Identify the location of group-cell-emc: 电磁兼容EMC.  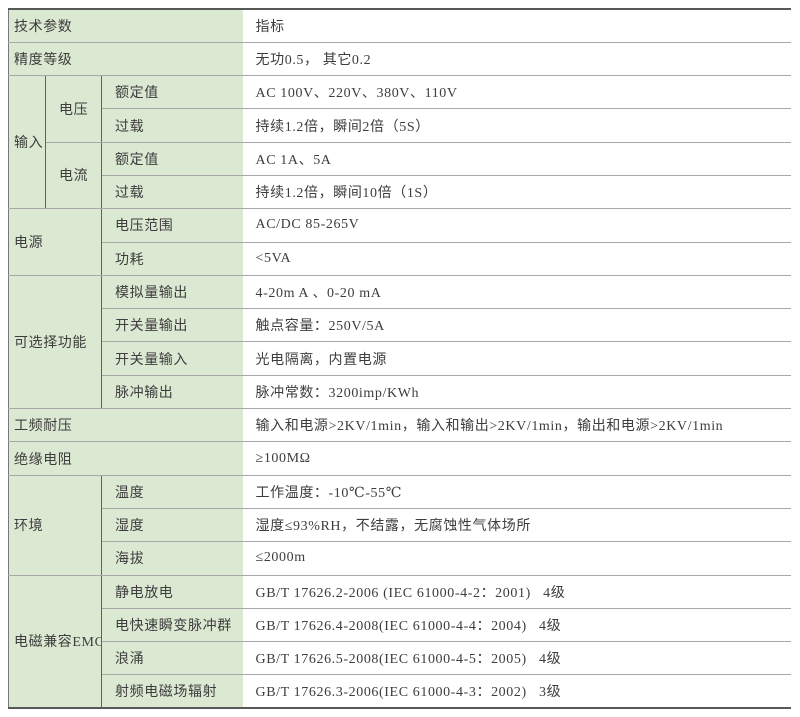
(55, 642).